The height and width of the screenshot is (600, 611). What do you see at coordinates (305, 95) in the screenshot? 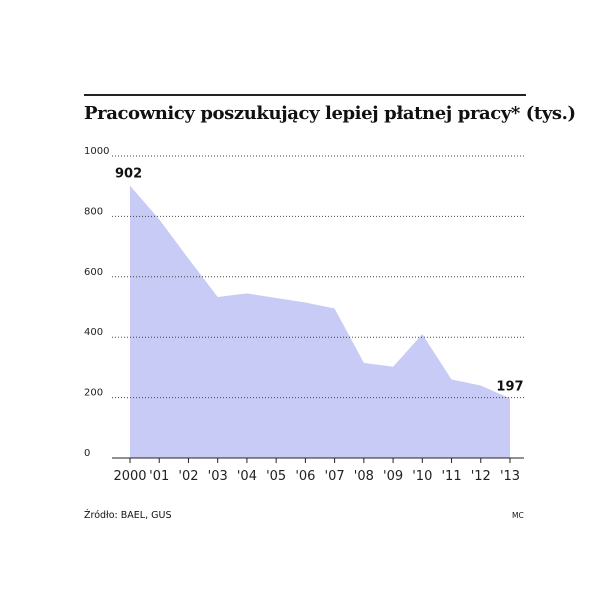
I see `top-rule` at bounding box center [305, 95].